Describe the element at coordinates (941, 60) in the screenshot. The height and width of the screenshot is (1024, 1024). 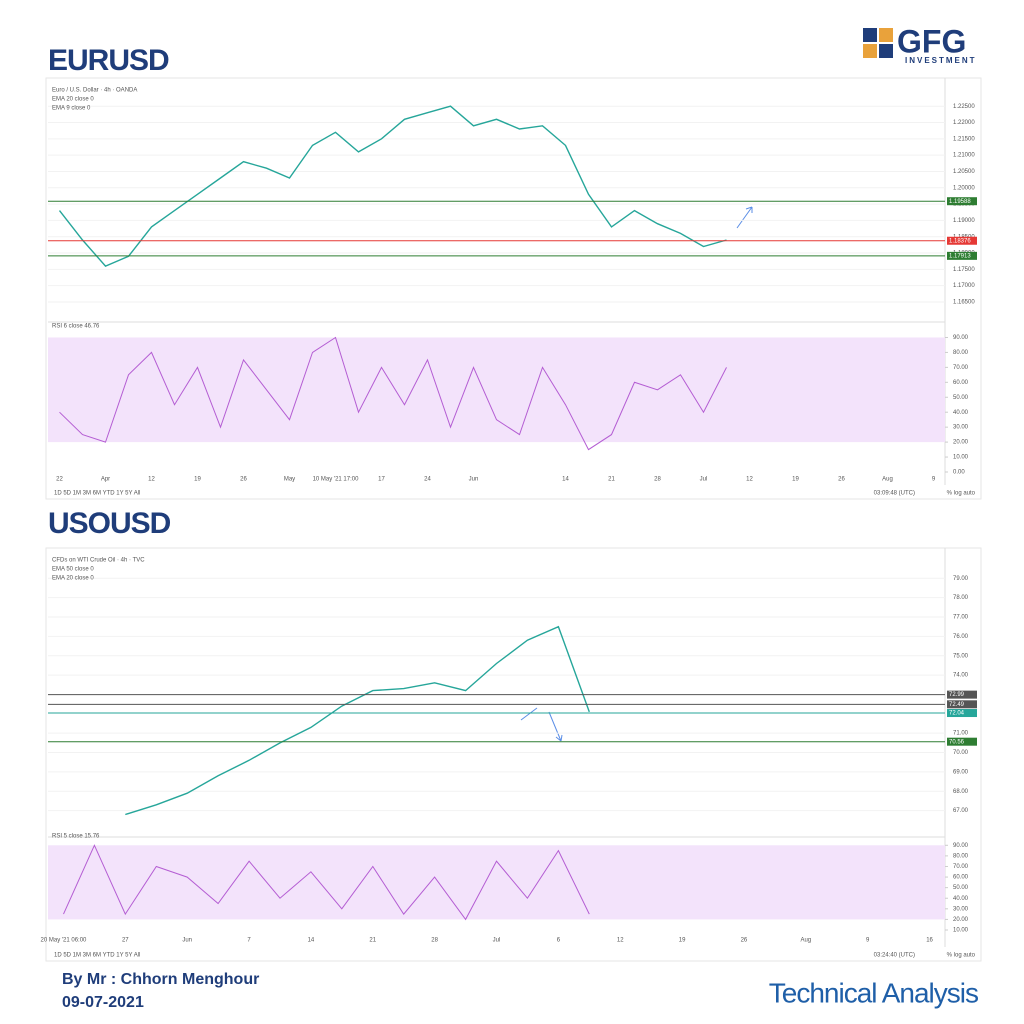
I see `logo-subtext: INVESTMENT` at that location.